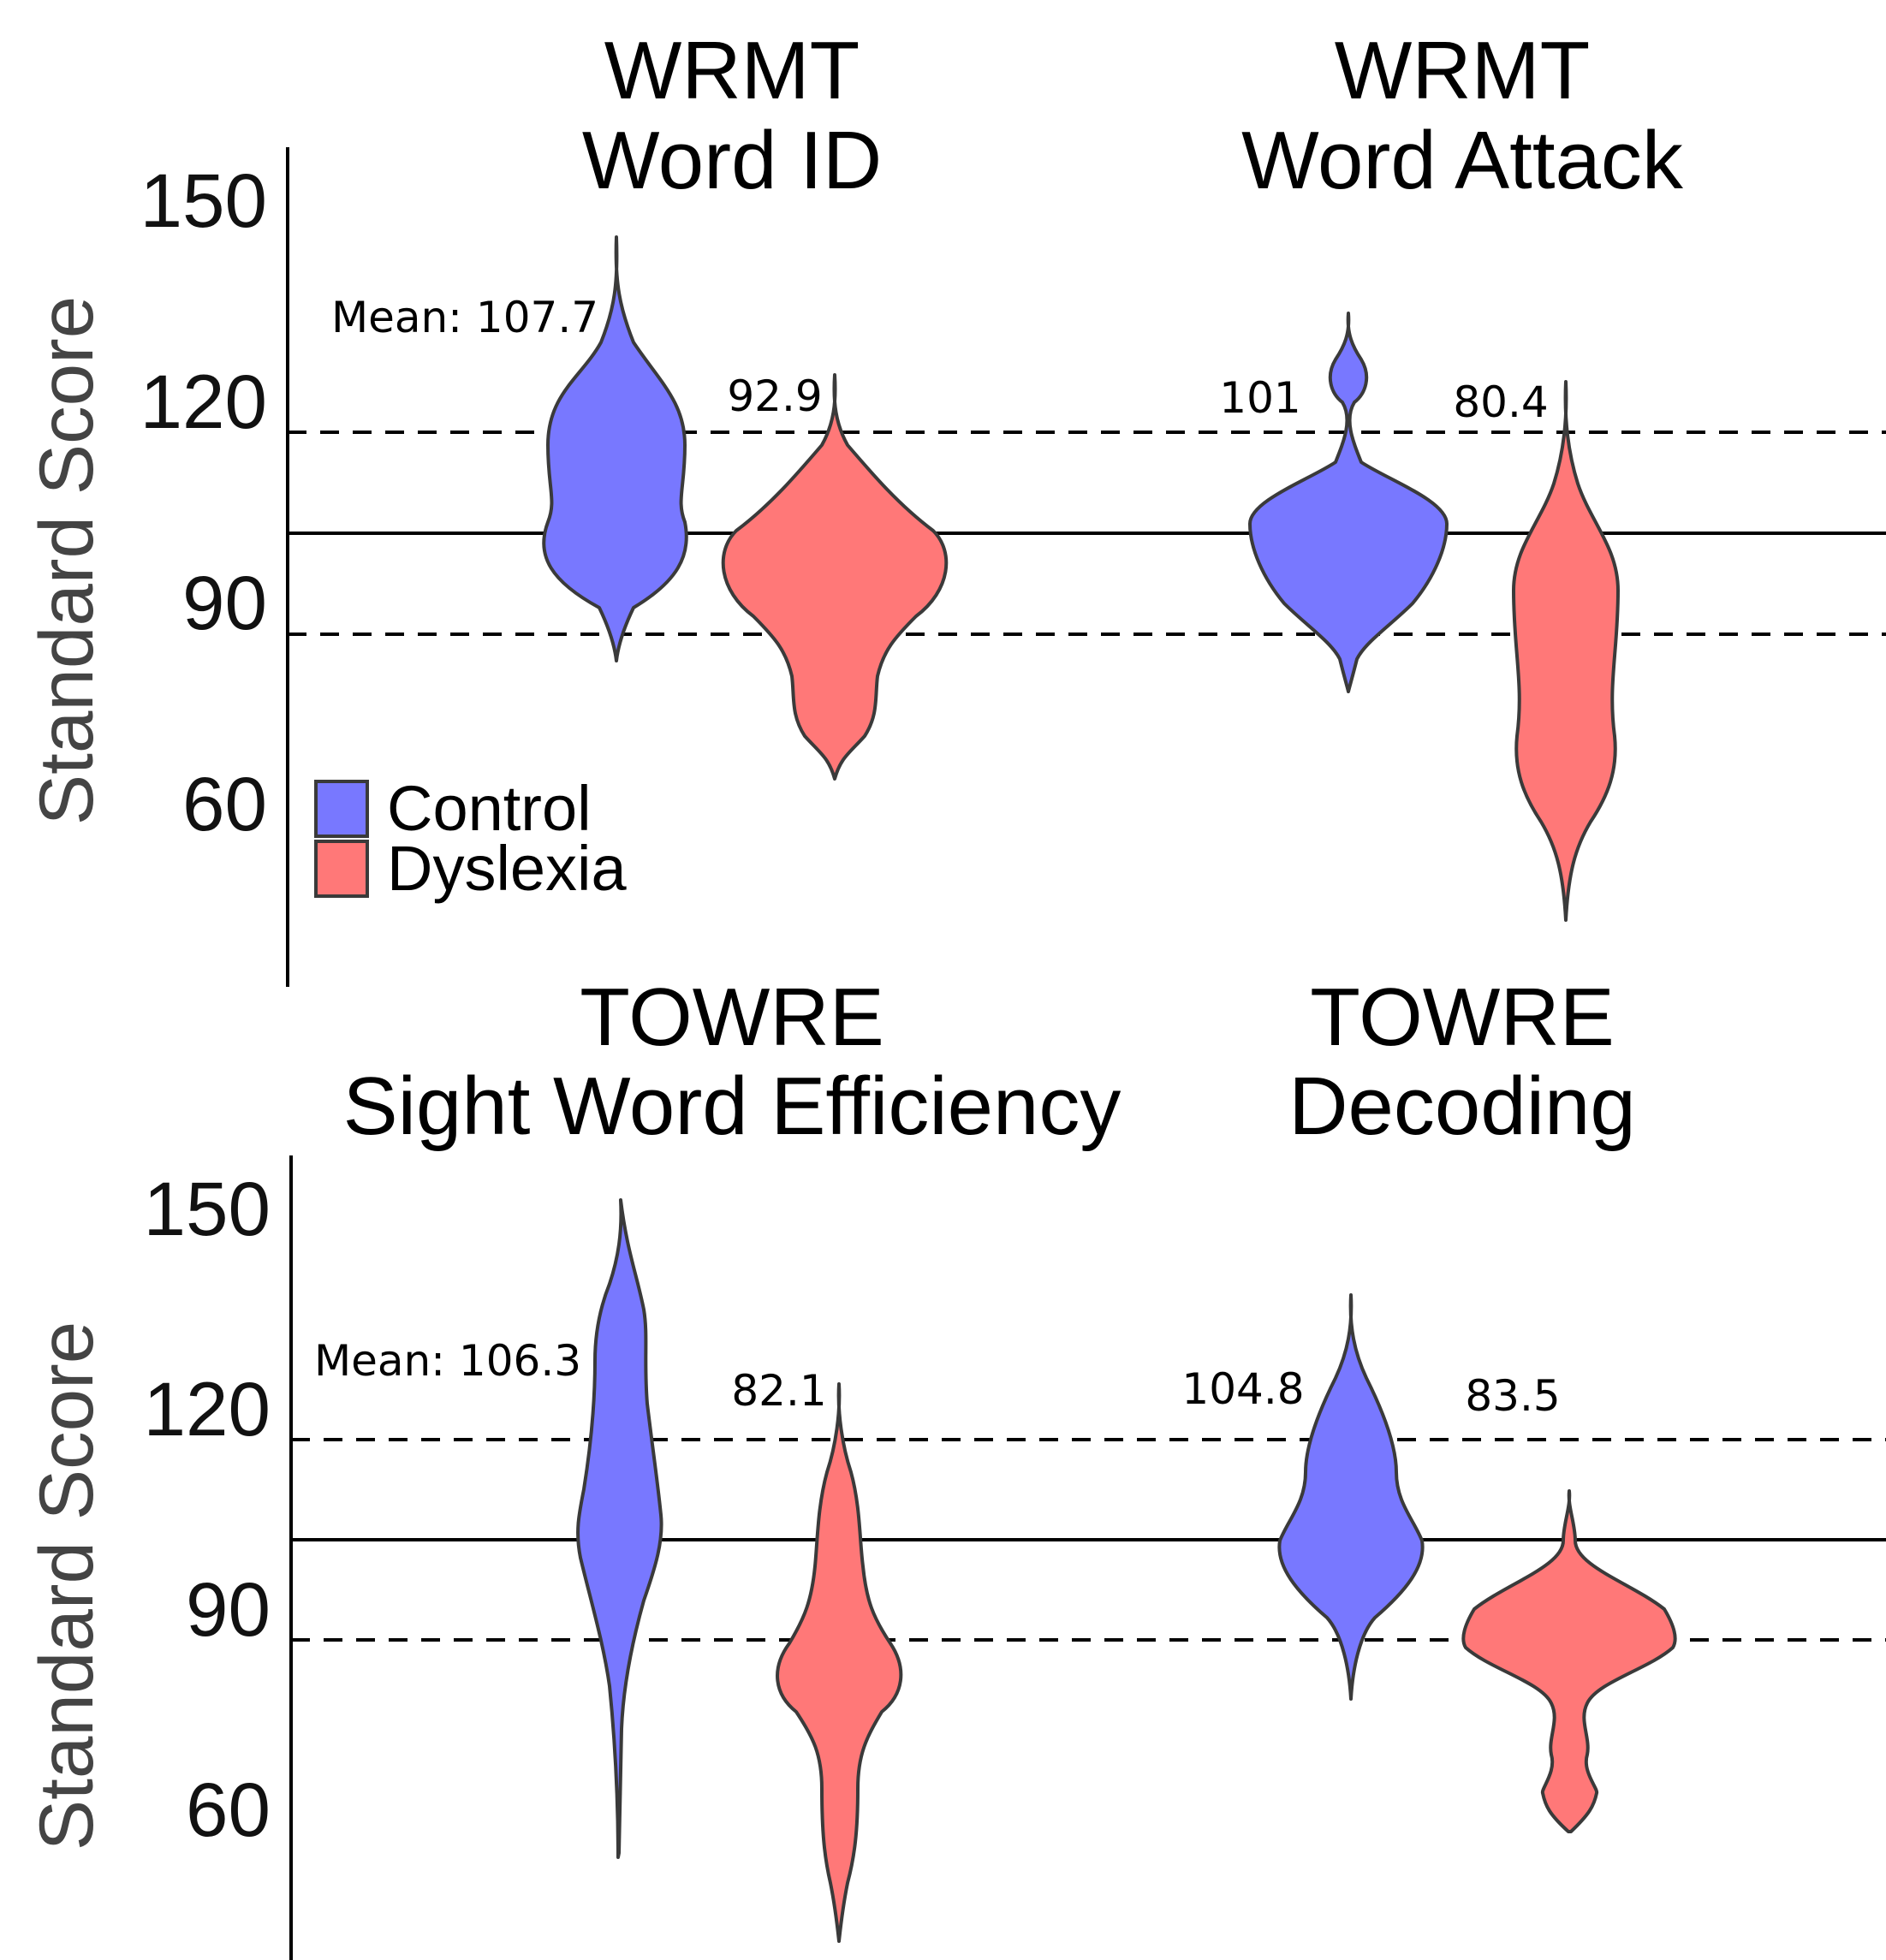 The height and width of the screenshot is (1960, 1886). Describe the element at coordinates (507, 868) in the screenshot. I see `legend-label-dyslexia: Dyslexia` at that location.